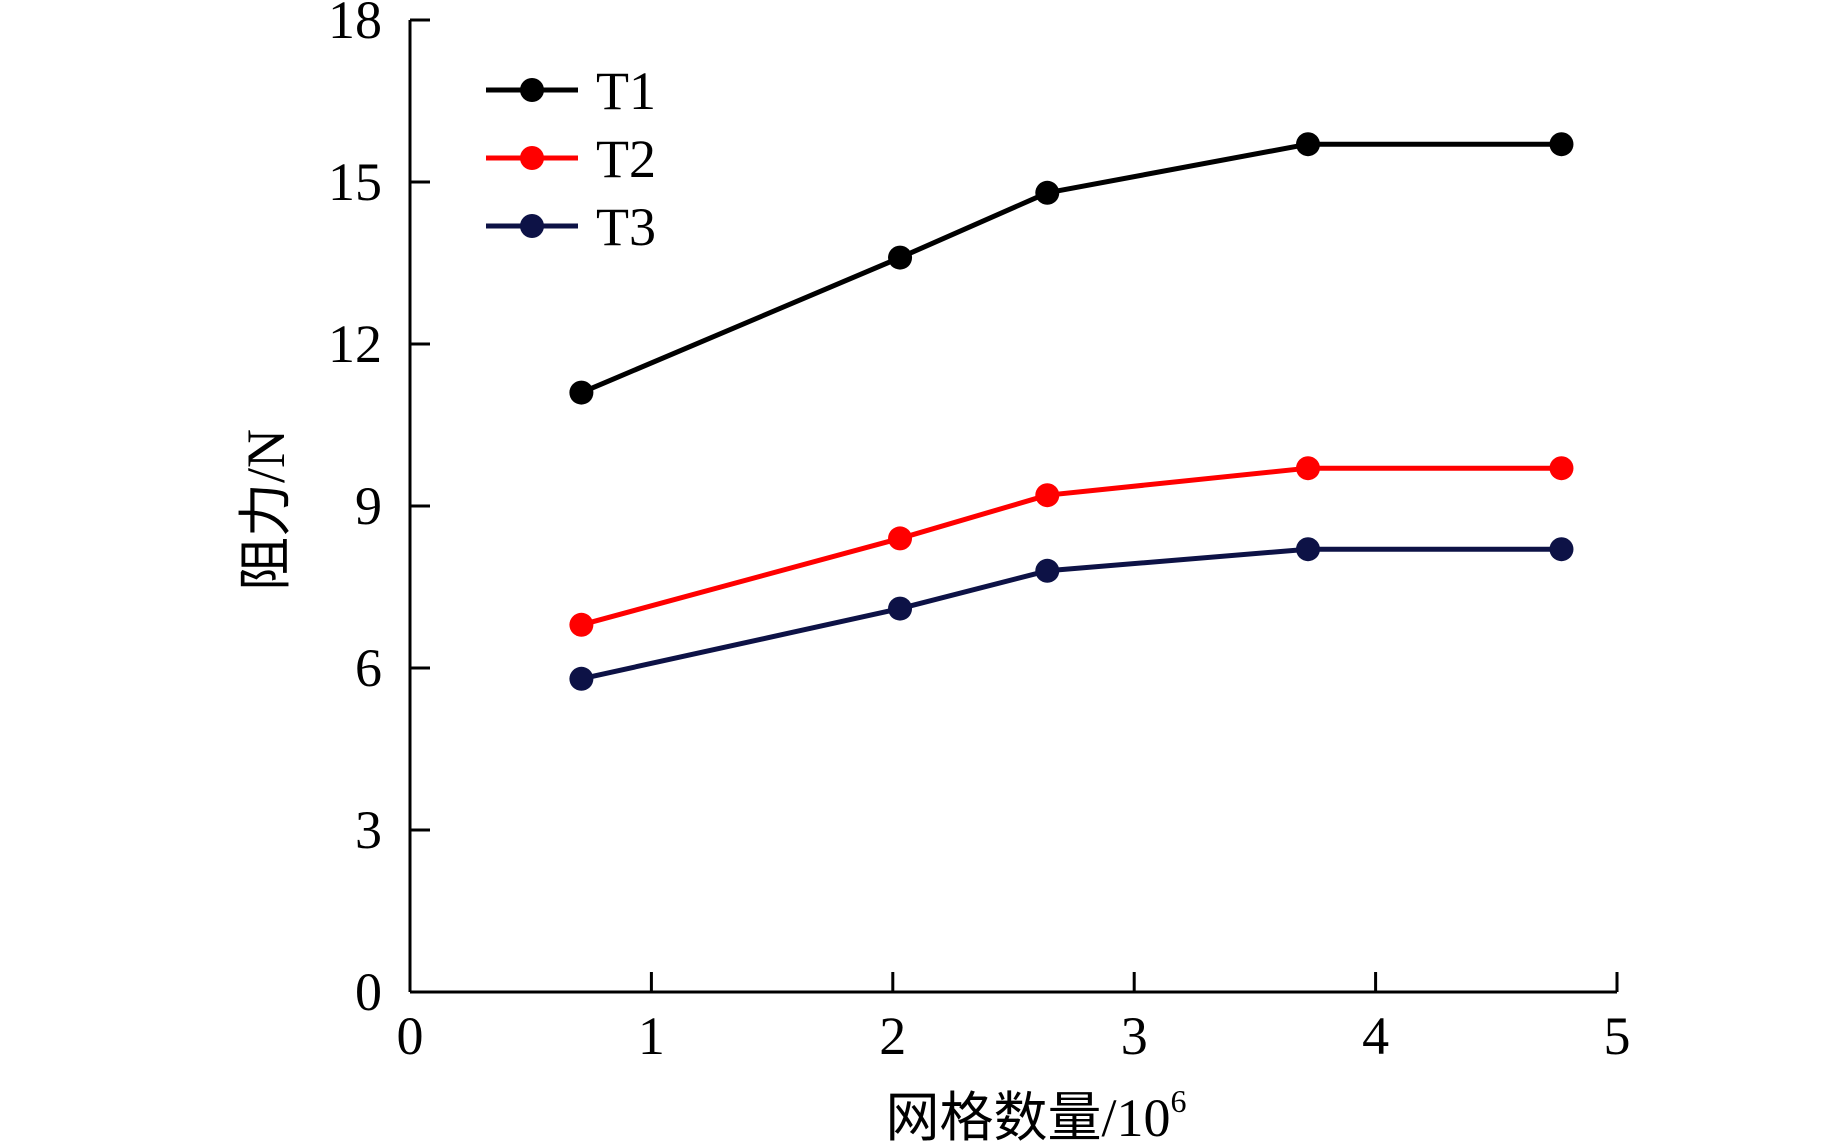 This screenshot has height=1148, width=1843. Describe the element at coordinates (355, 344) in the screenshot. I see `y-tick-label: 12` at that location.